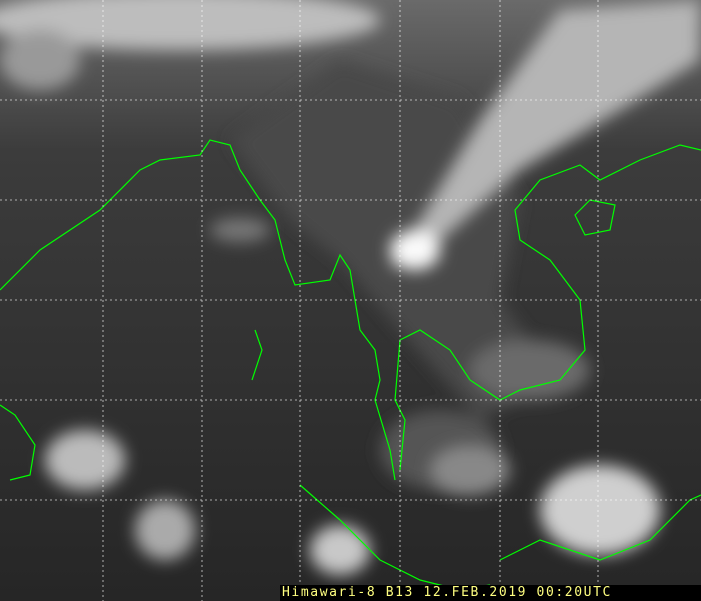 This screenshot has width=701, height=601. I want to click on image-caption: Himawari-8 B13 12.FEB.2019 00:20UTC, so click(490, 593).